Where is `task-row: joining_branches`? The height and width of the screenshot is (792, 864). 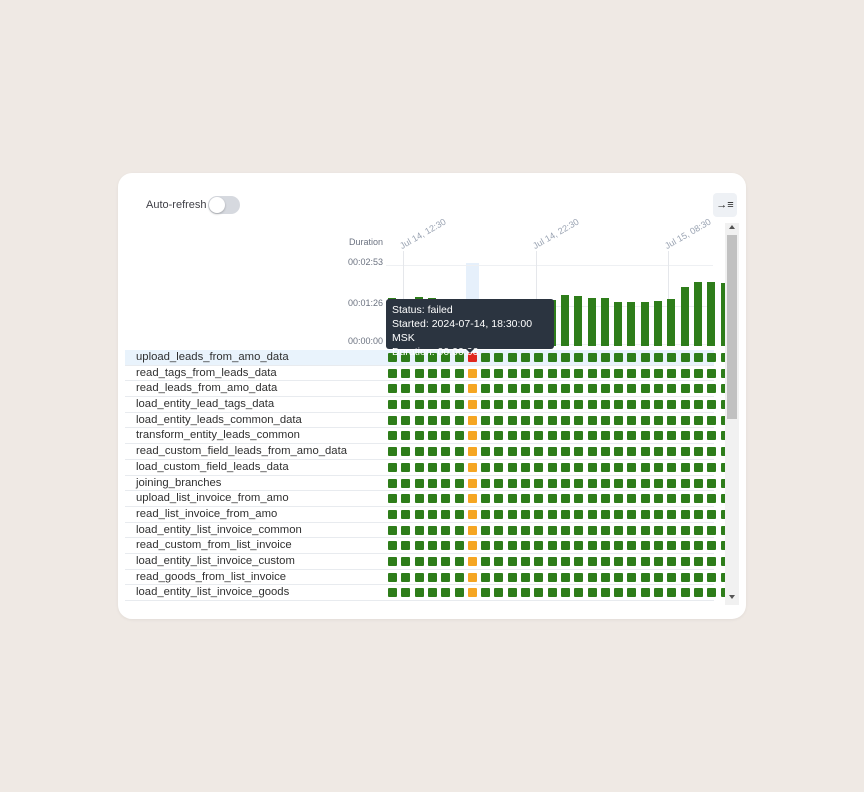
task-row: joining_branches is located at coordinates (427, 484).